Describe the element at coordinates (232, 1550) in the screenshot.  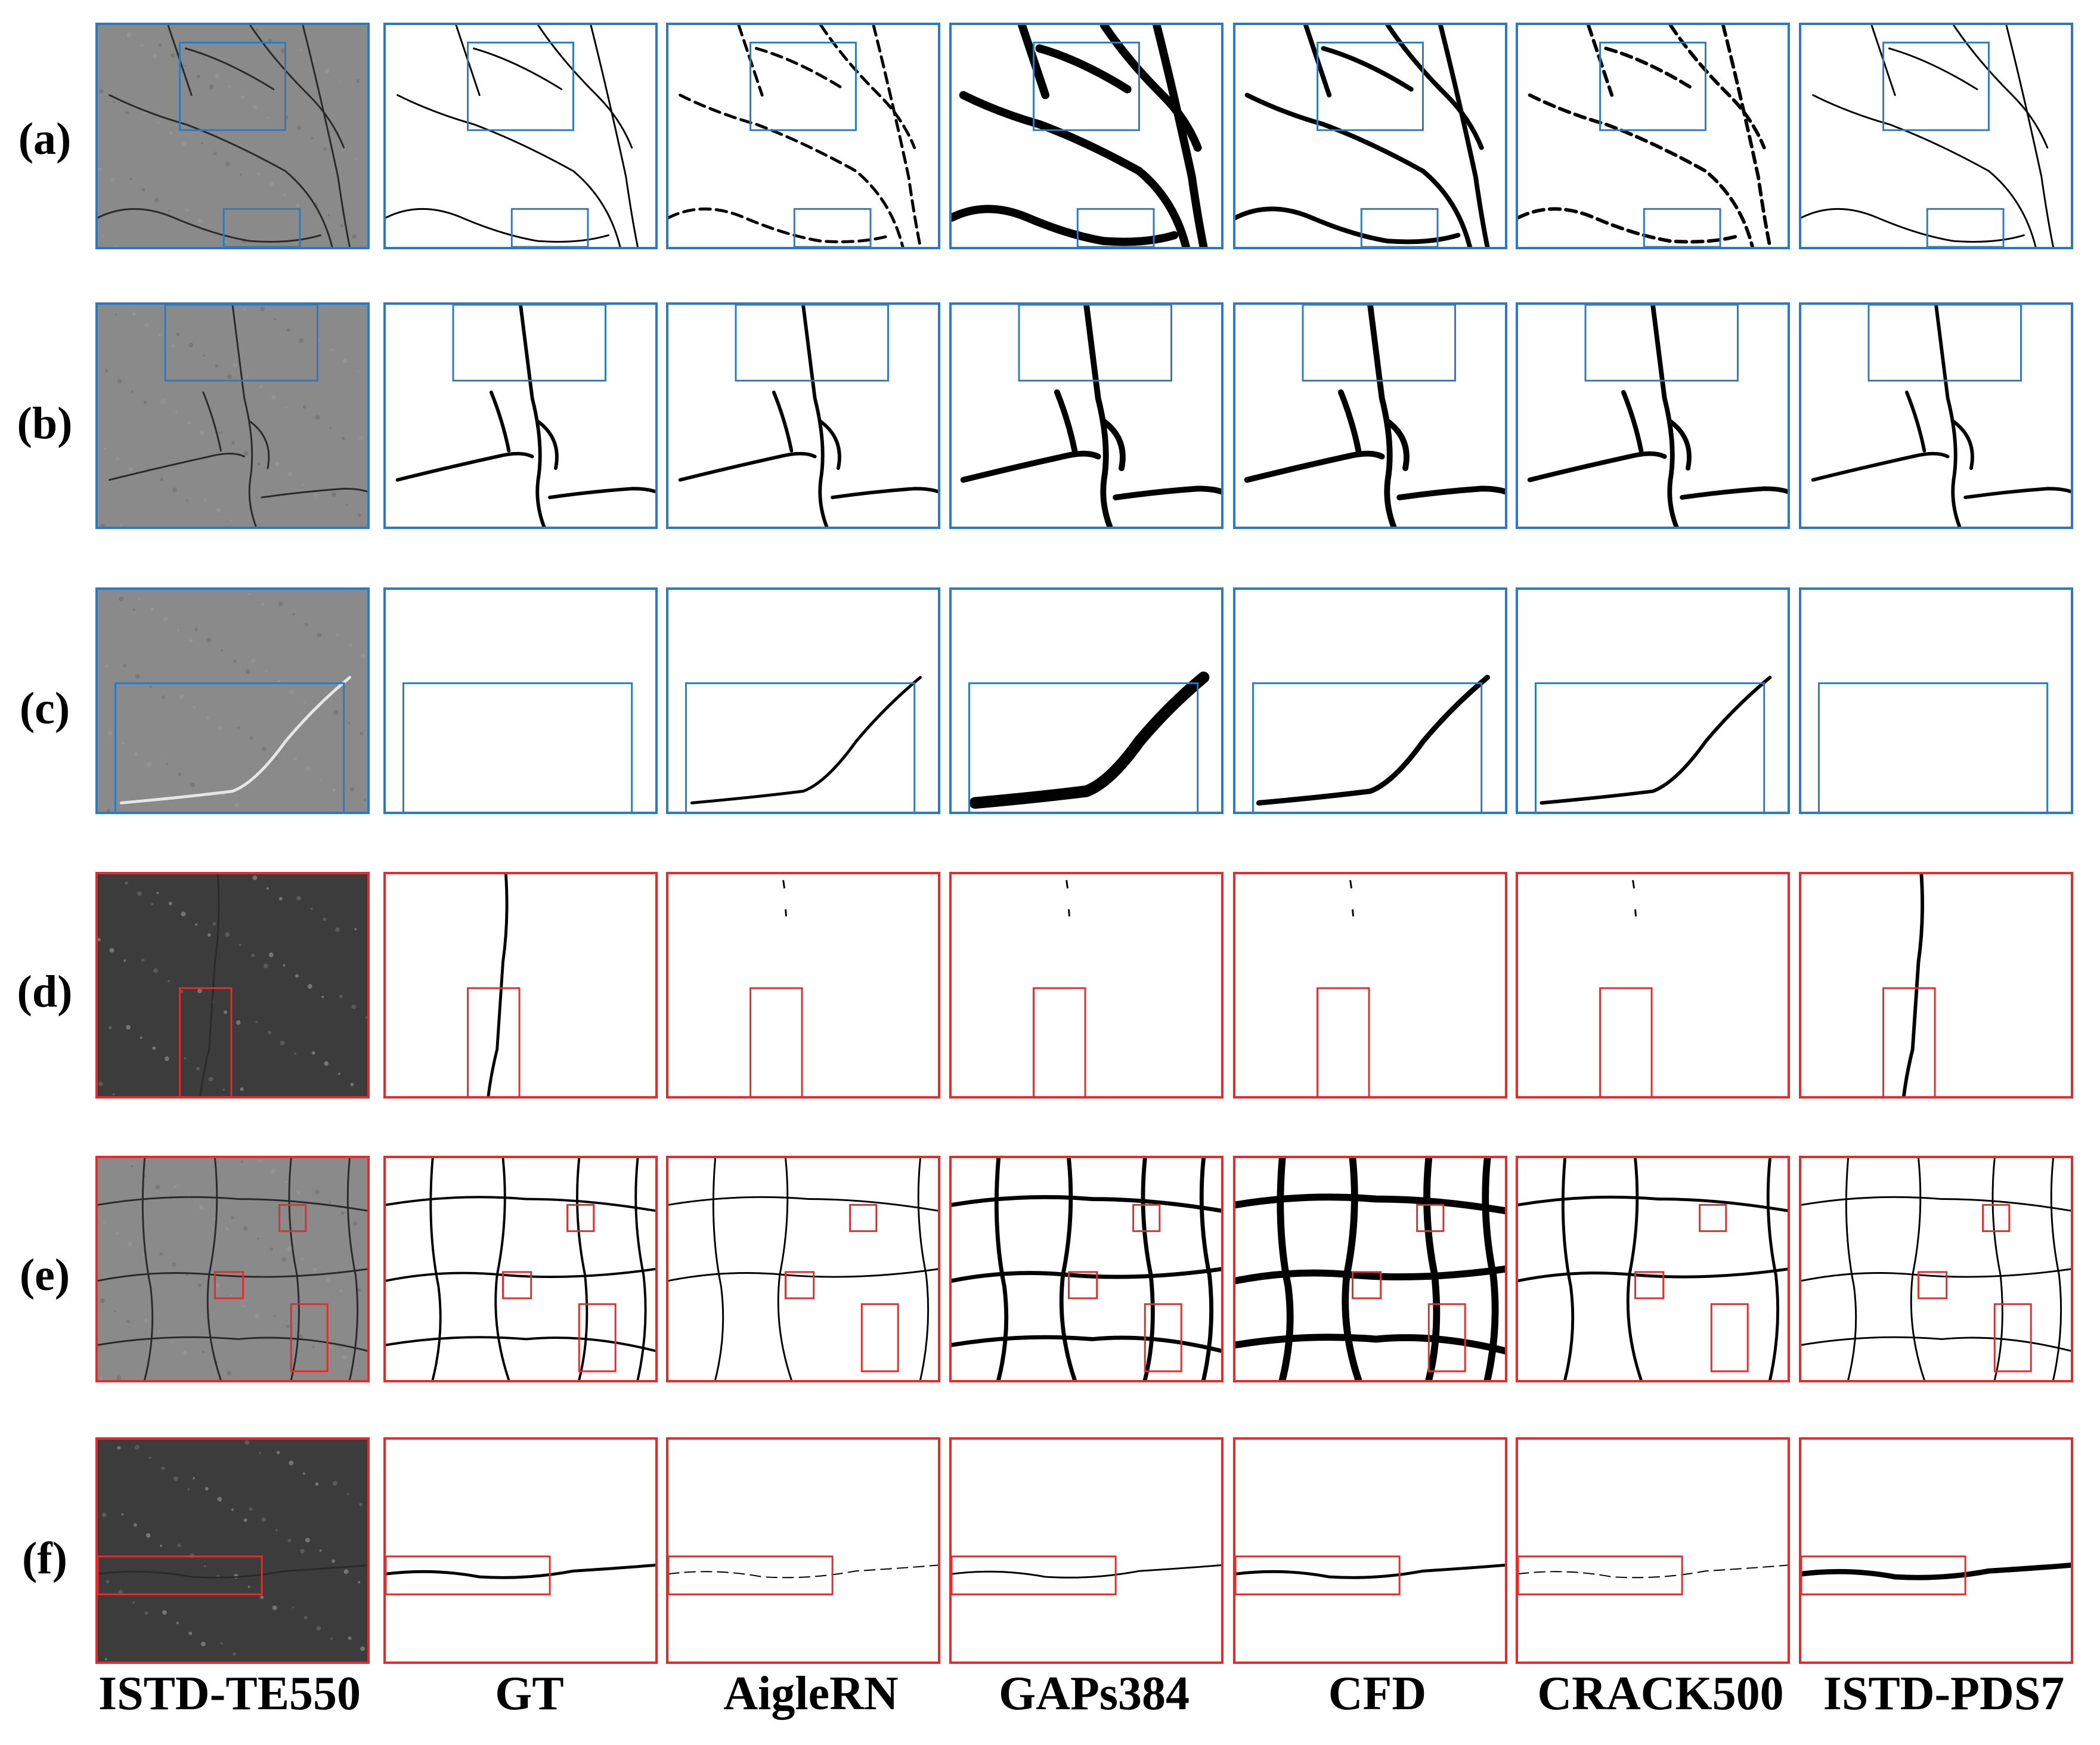
I see `panel-f-istd-te550` at that location.